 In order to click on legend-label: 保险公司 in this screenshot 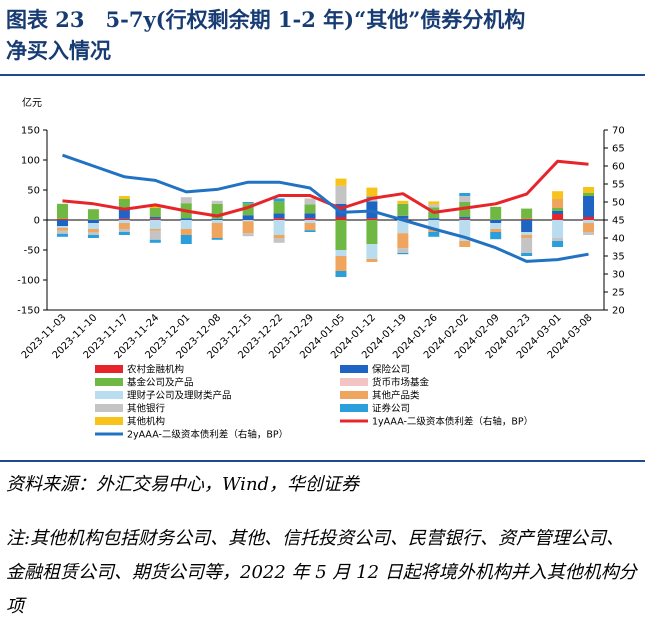, I will do `click(391, 370)`.